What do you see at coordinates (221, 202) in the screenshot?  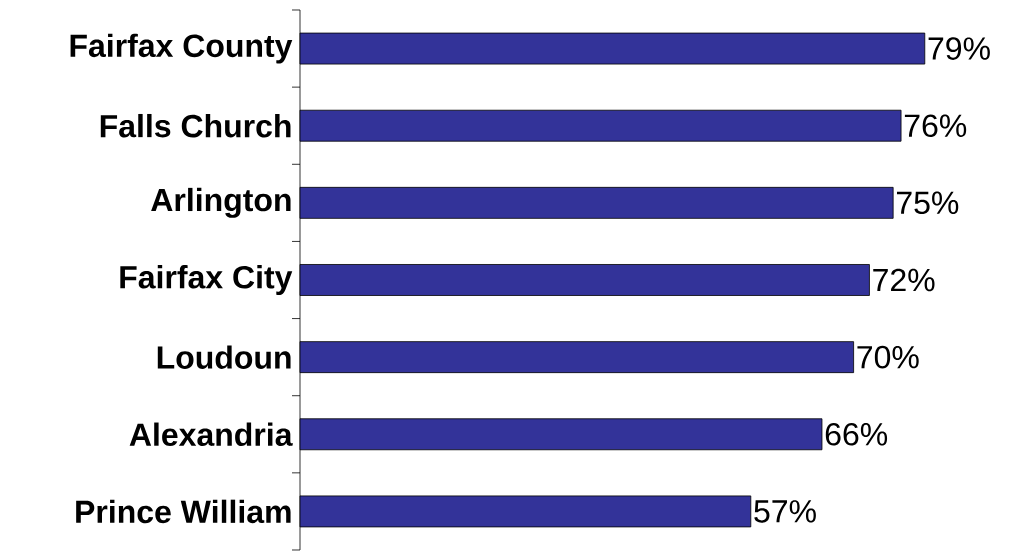 I see `y-tick-label: Arlington` at bounding box center [221, 202].